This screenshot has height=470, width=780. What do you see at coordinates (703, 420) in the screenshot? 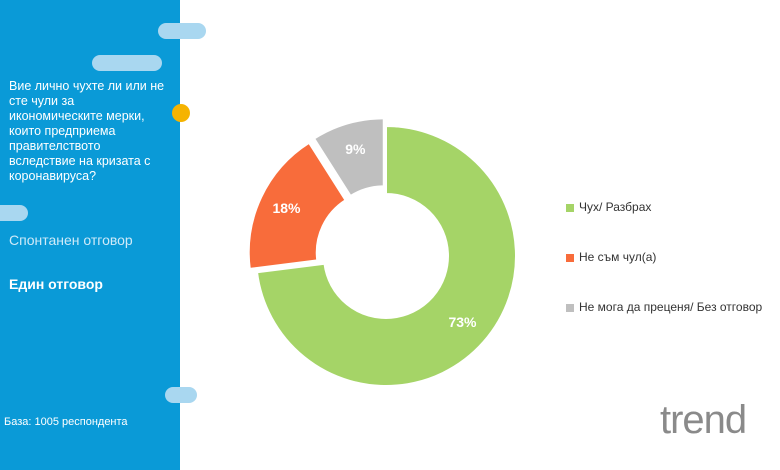
I see `logo: trend` at bounding box center [703, 420].